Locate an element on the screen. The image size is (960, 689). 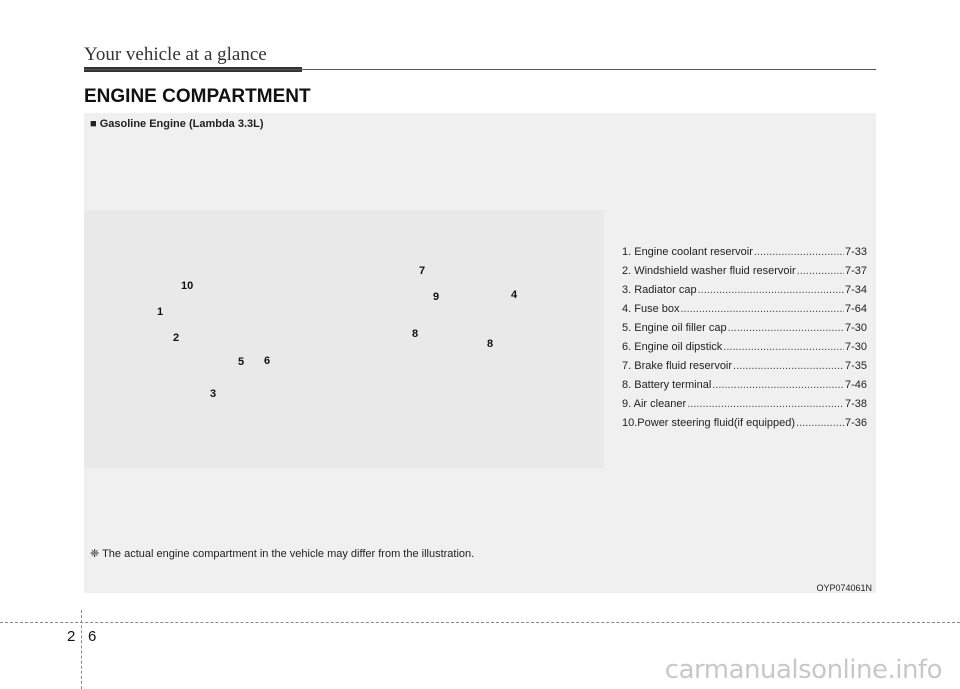
section-title: ENGINE COMPARTMENT is located at coordinates (197, 96).